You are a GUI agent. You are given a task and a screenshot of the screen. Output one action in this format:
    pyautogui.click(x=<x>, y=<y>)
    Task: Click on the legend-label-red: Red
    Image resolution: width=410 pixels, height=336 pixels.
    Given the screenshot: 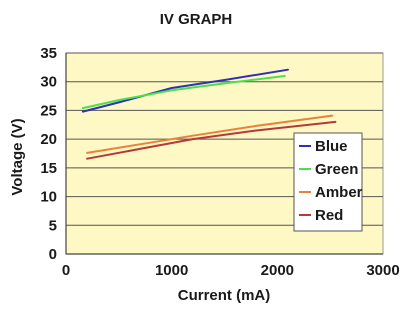 What is the action you would take?
    pyautogui.click(x=329, y=215)
    